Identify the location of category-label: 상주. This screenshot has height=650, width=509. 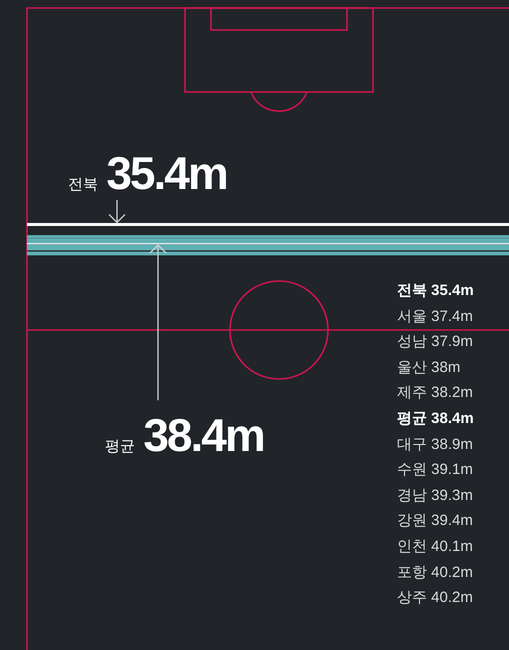
(412, 597).